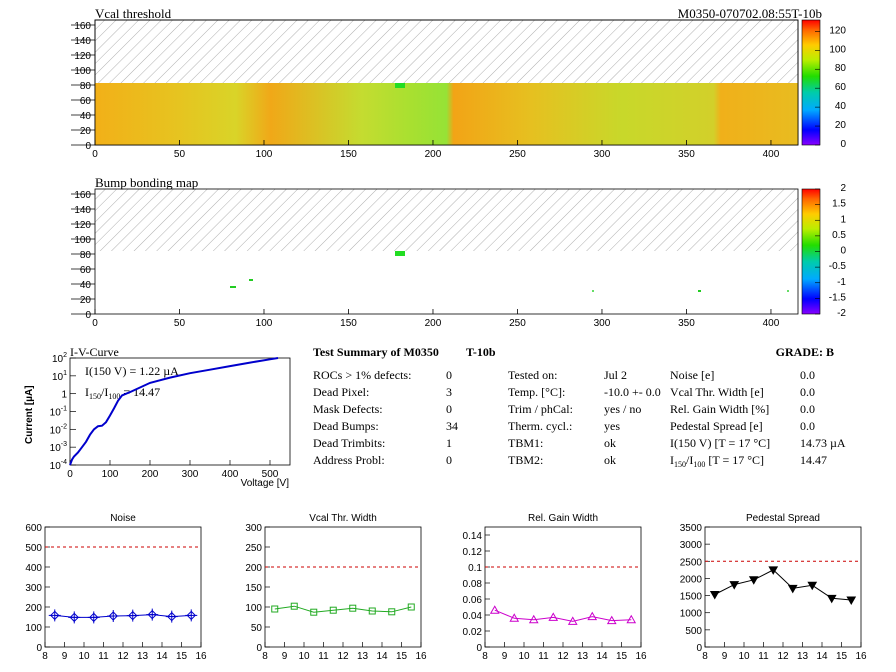 The image size is (896, 672). I want to click on roc-y-tick-label: 300, so click(253, 528).